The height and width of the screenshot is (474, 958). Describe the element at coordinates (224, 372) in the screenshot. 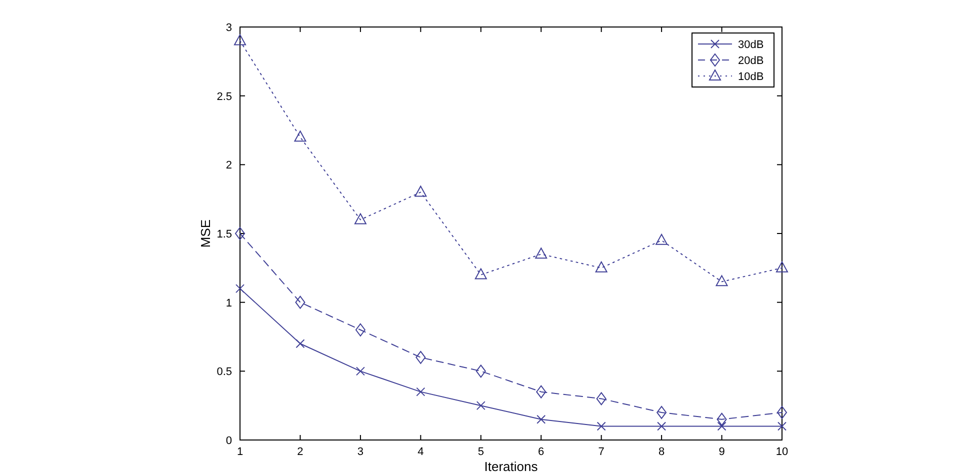

I see `y-tick-label: 0.5` at that location.